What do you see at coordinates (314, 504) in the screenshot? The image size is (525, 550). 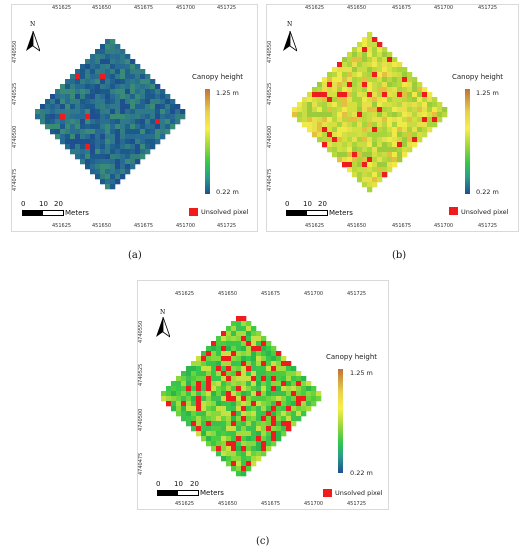 I see `x-tick: 451700` at bounding box center [314, 504].